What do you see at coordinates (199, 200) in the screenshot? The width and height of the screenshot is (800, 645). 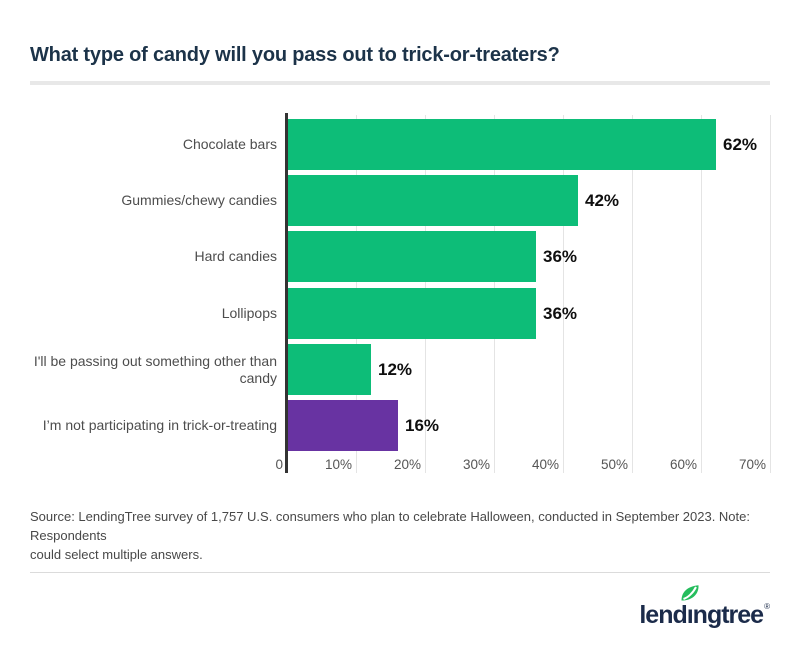 I see `category-label: Gummies/chewy candies` at bounding box center [199, 200].